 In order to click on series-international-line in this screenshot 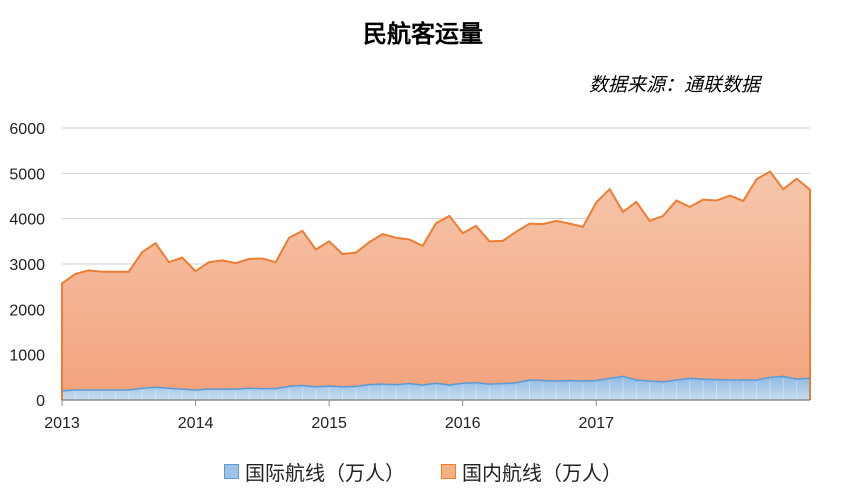, I will do `click(436, 383)`.